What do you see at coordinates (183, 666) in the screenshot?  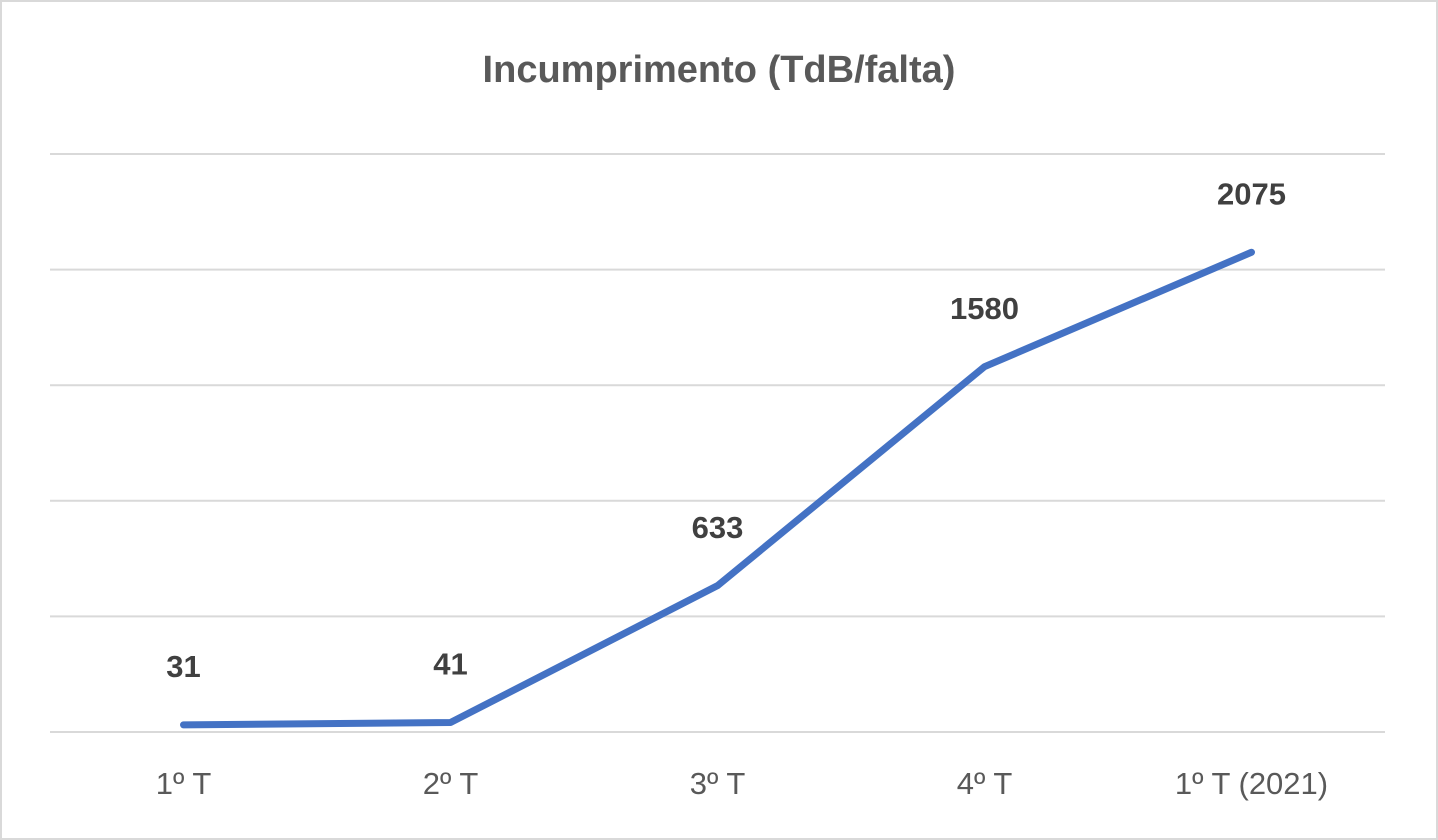 I see `data-label: 31` at bounding box center [183, 666].